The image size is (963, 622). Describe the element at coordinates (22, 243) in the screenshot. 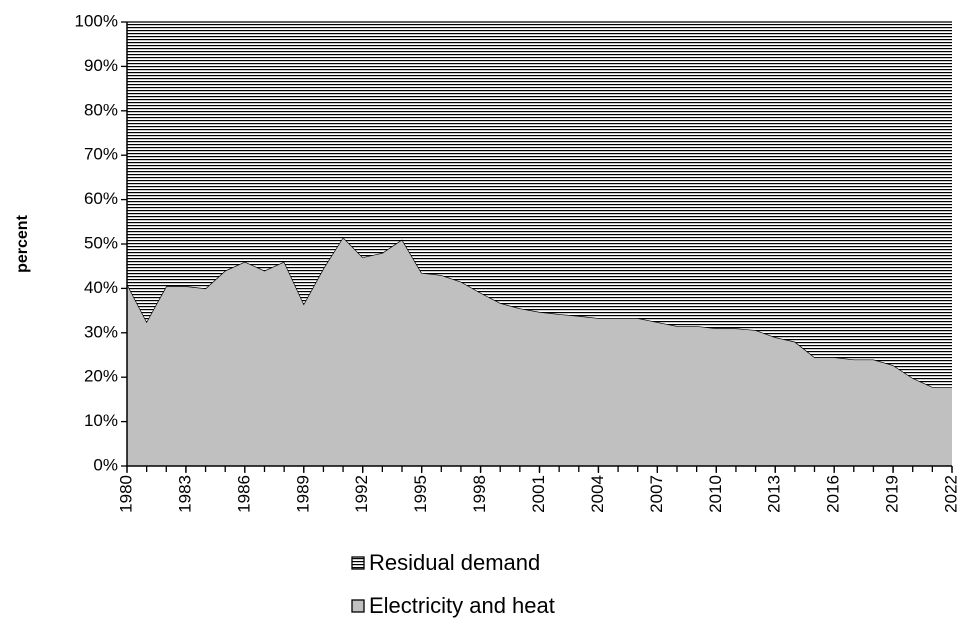

I see `y-axis-label: percent` at that location.